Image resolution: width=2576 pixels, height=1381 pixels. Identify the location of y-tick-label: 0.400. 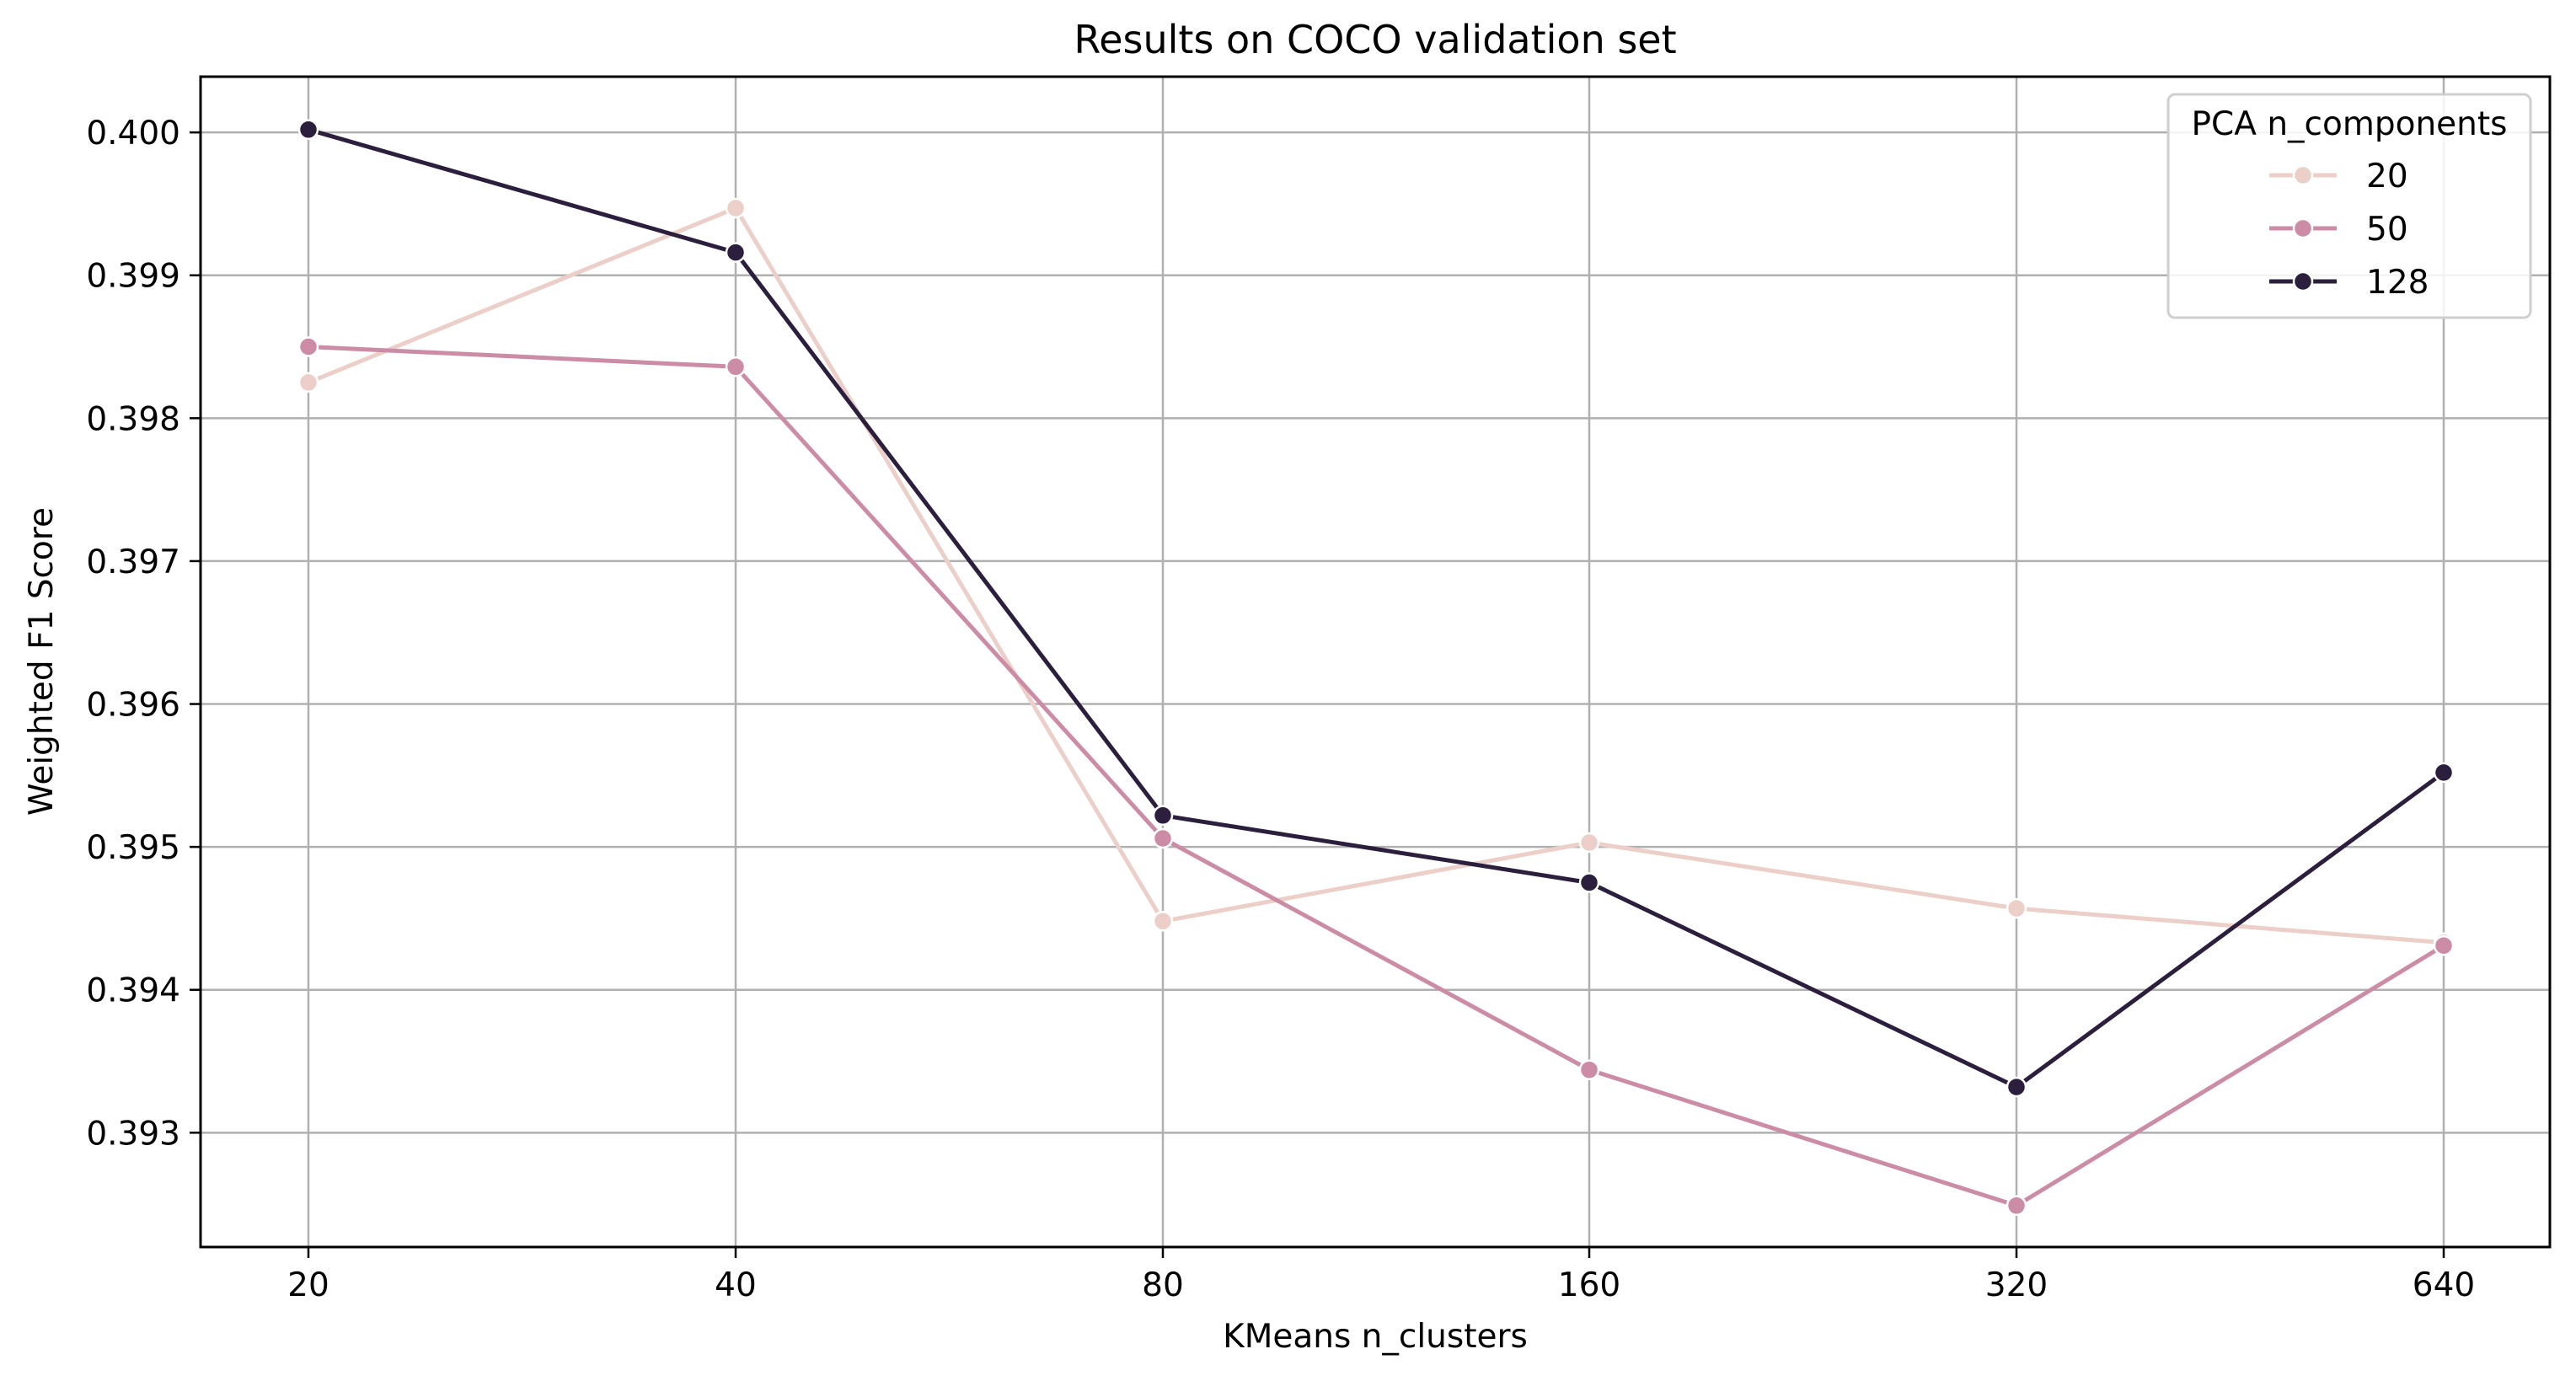
(133, 134).